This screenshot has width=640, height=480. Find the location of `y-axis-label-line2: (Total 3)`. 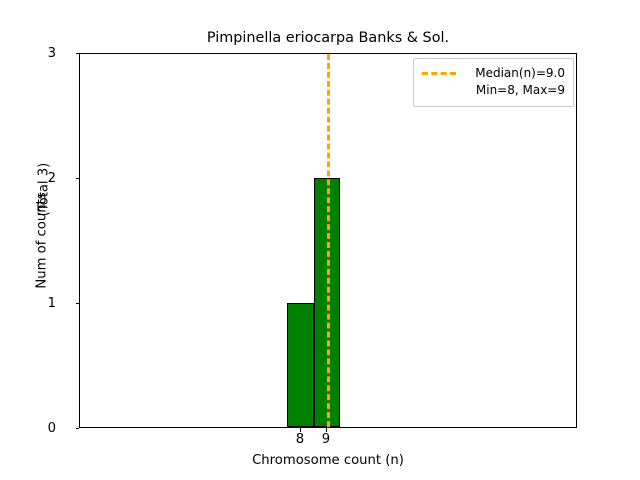

y-axis-label-line2: (Total 3) is located at coordinates (44, 189).